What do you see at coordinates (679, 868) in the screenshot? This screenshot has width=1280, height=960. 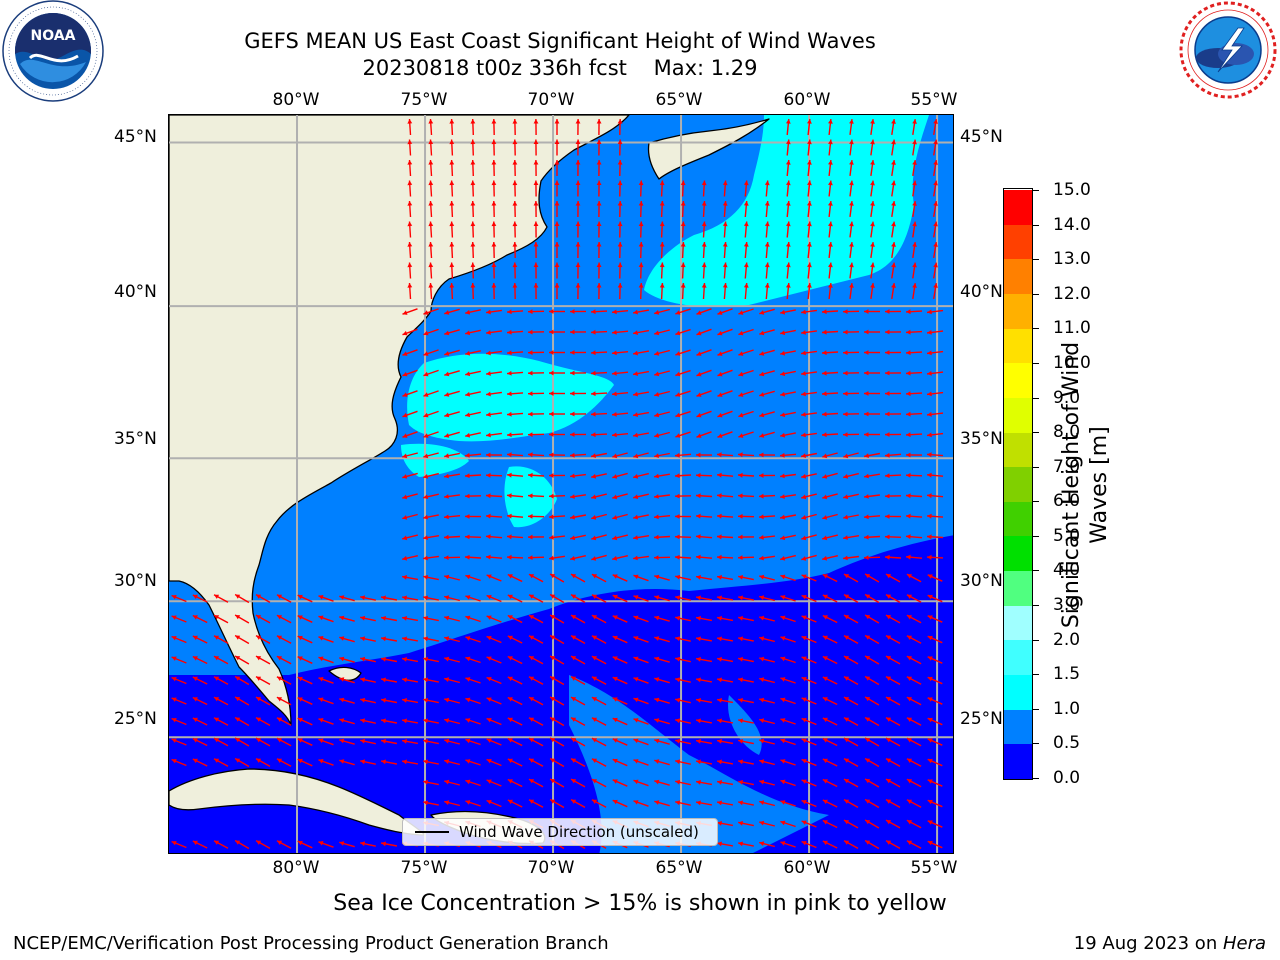 I see `bottom-lon-label: 65°W` at bounding box center [679, 868].